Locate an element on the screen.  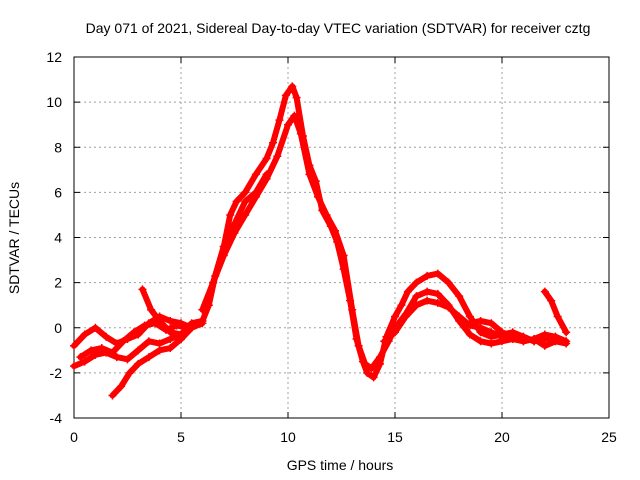
y-tick-label: 6 is located at coordinates (58, 192).